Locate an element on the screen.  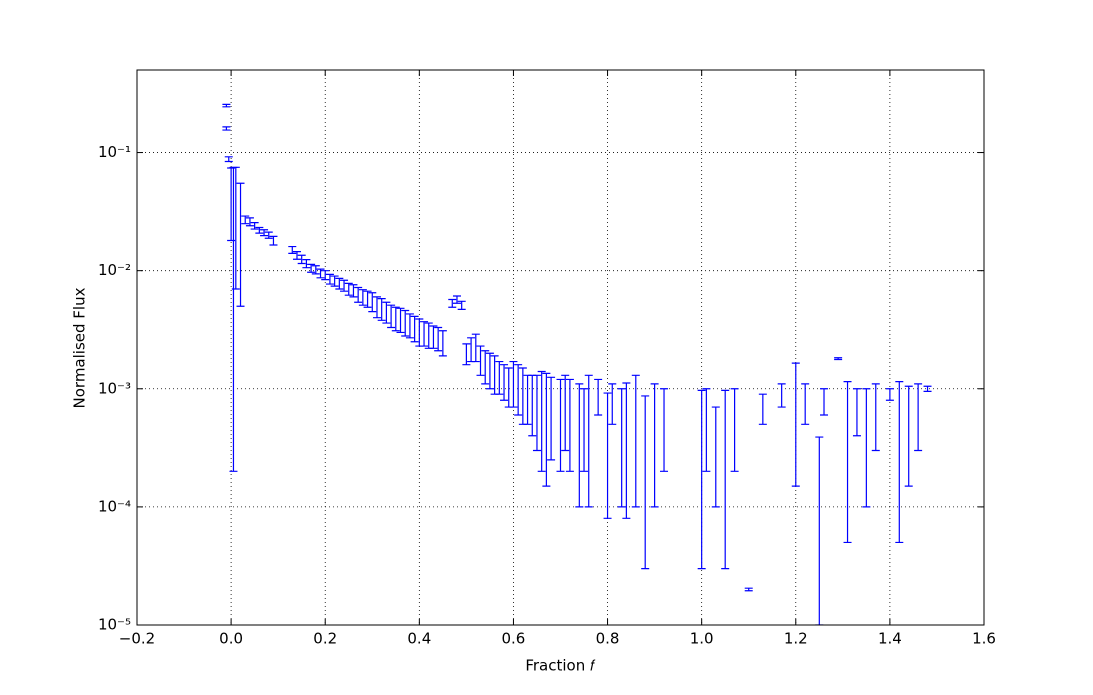
y-tick-label: 10⁻¹ is located at coordinates (114, 152).